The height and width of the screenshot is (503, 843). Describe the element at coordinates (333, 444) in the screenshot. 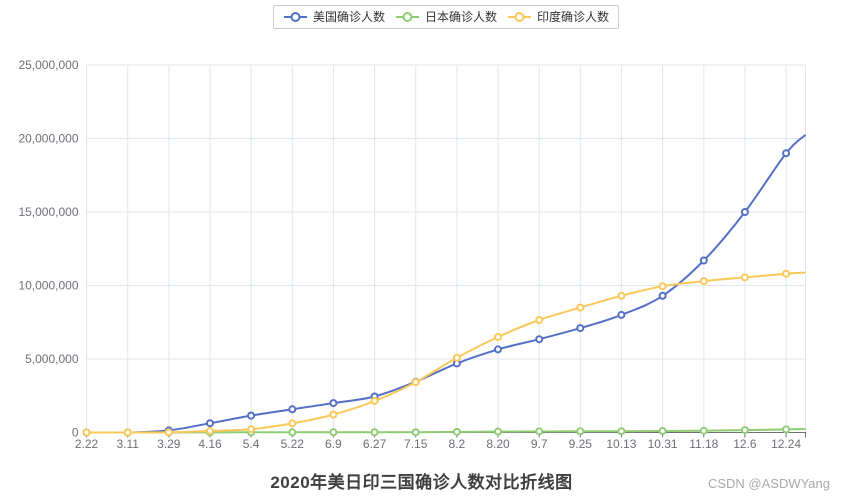

I see `x-axis-label: 6.9` at that location.